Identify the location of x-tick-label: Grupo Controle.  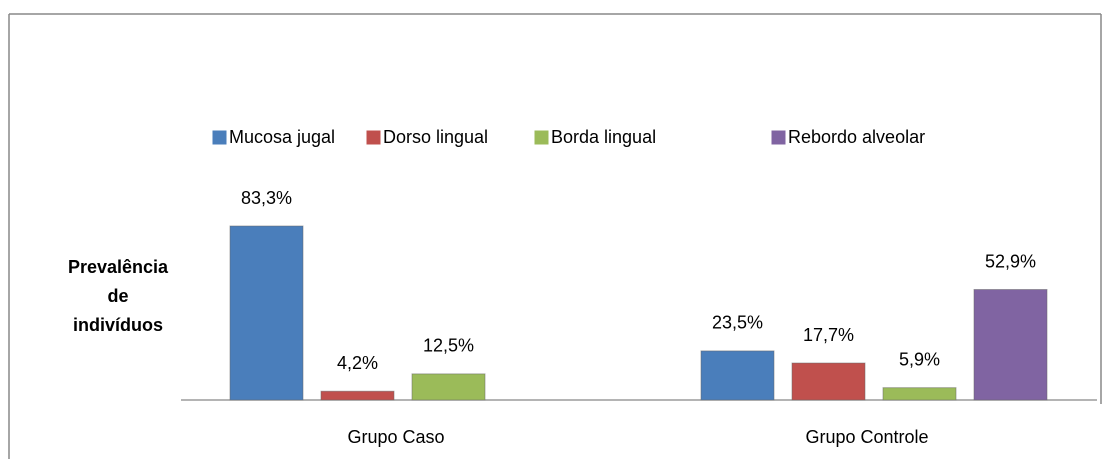
(866, 437).